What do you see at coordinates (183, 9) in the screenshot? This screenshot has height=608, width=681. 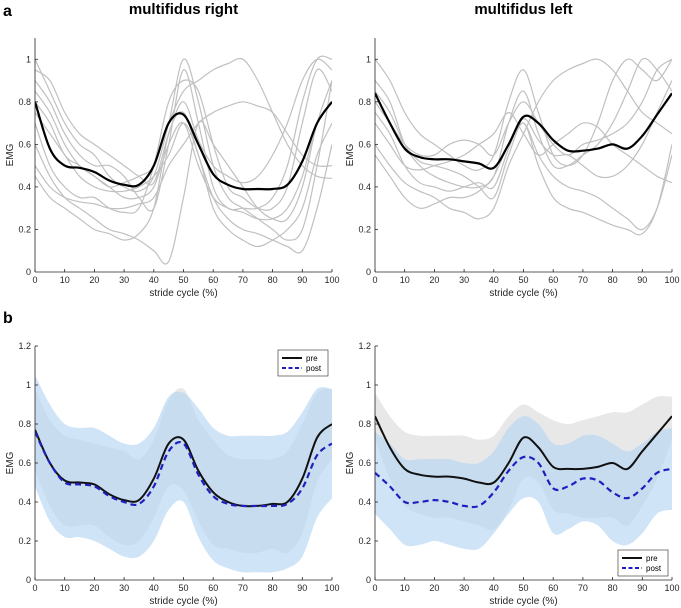 I see `chart-title: multifidus right` at bounding box center [183, 9].